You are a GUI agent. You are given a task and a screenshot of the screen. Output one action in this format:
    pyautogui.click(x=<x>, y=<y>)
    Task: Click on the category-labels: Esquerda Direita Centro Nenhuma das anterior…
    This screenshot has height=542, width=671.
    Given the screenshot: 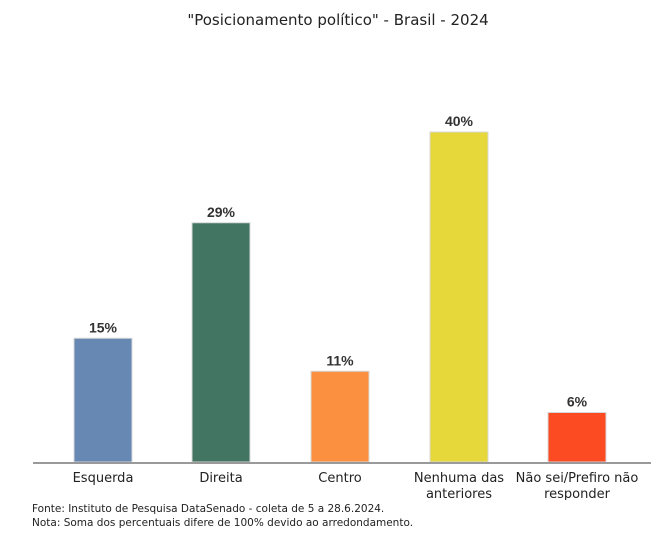 What is the action you would take?
    pyautogui.click(x=356, y=485)
    